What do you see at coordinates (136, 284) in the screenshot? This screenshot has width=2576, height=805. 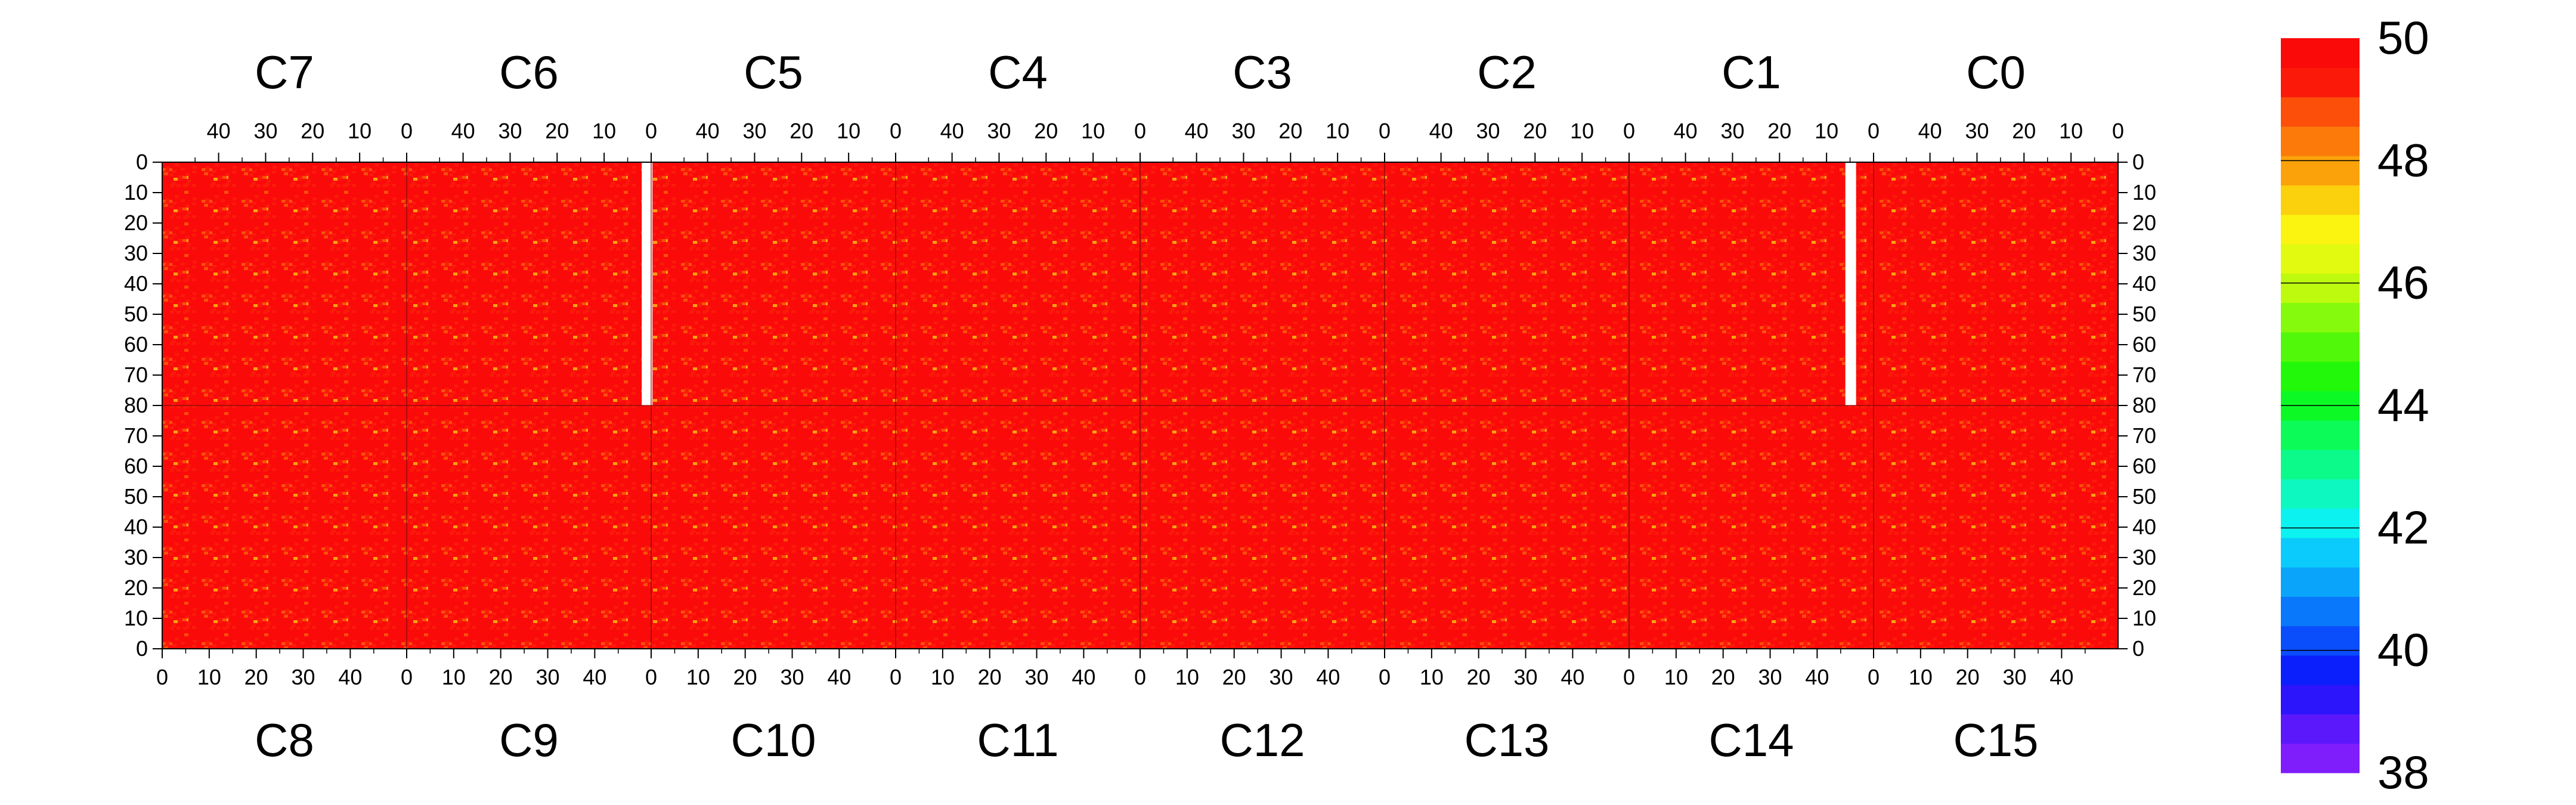 I see `left-y-tick-label: 40` at bounding box center [136, 284].